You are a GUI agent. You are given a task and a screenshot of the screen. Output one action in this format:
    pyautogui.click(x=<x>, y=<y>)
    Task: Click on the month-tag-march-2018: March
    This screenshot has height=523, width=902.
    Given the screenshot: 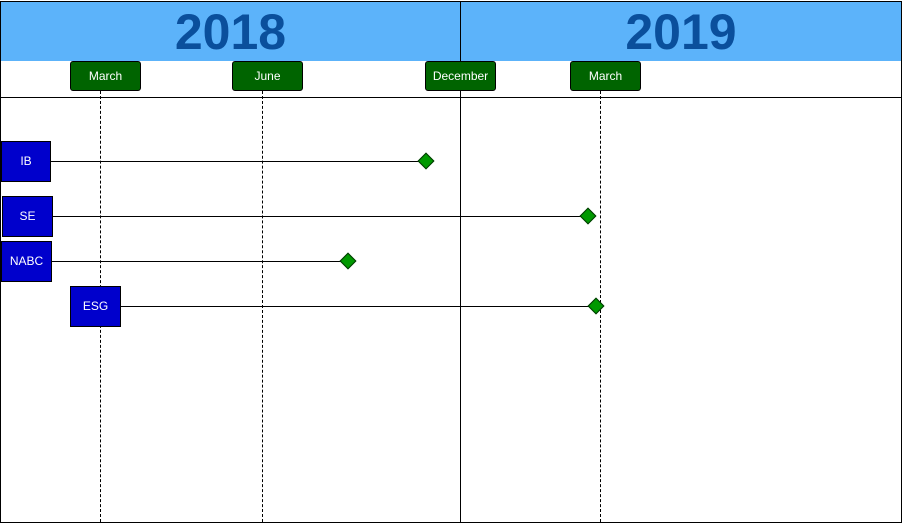 What is the action you would take?
    pyautogui.click(x=105, y=76)
    